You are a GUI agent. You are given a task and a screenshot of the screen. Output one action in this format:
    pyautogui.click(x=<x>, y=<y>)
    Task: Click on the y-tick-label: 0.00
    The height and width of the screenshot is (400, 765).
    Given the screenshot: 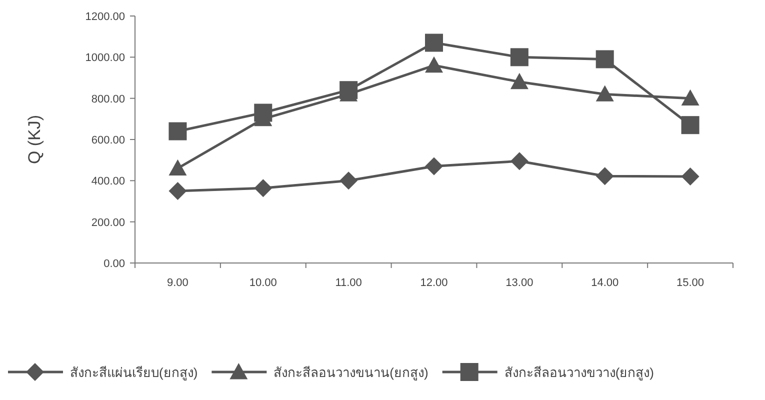 What is the action you would take?
    pyautogui.click(x=114, y=264)
    